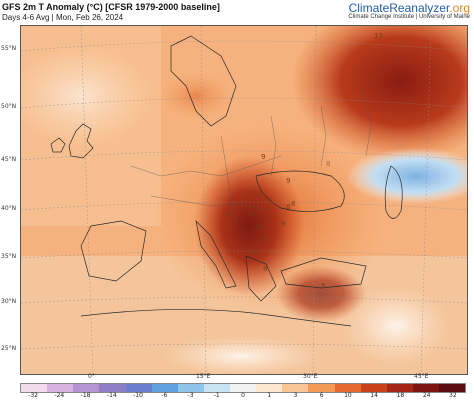  What do you see at coordinates (86, 96) in the screenshot?
I see `atlantic-neutral` at bounding box center [86, 96].